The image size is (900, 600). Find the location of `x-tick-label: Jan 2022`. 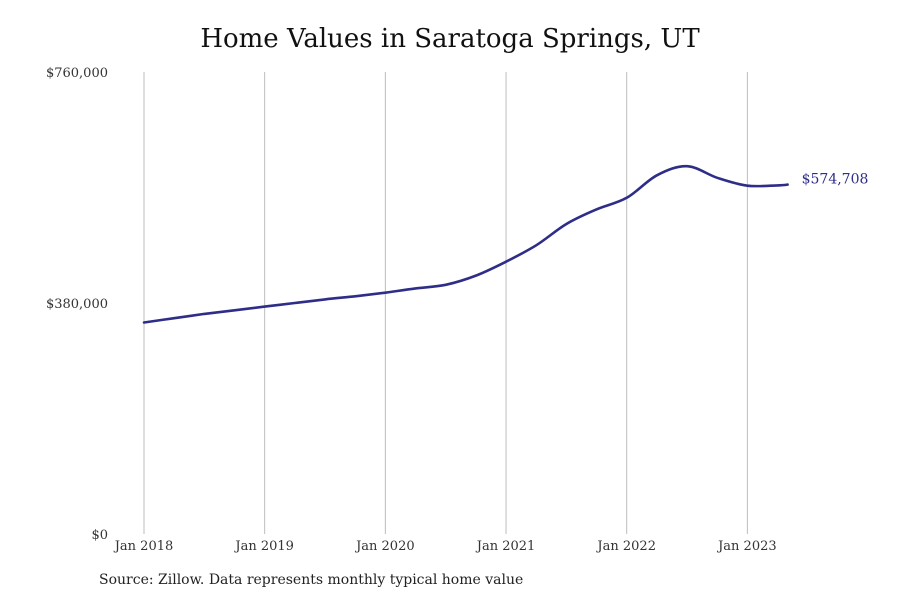

x-tick-label: Jan 2022 is located at coordinates (625, 546).